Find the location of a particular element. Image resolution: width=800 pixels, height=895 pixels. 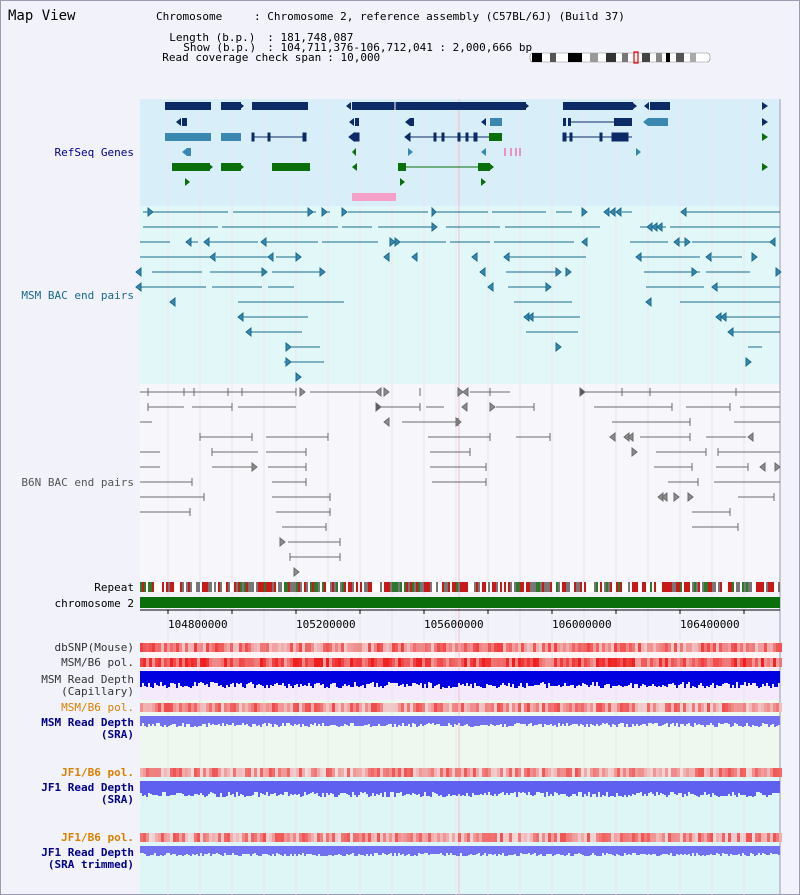

track-label-jf1-depth-sra: JF1 Read Depth is located at coordinates (87, 787).